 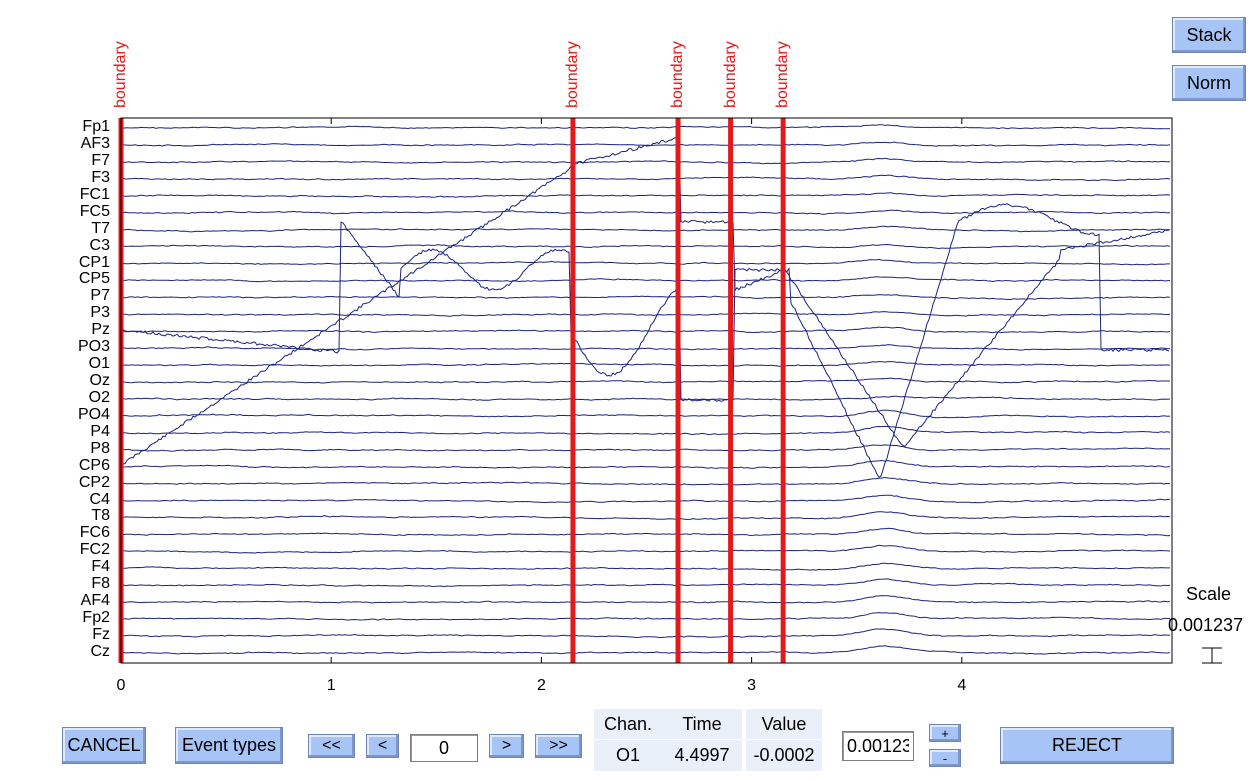 What do you see at coordinates (100, 177) in the screenshot?
I see `channel-label: F3` at bounding box center [100, 177].